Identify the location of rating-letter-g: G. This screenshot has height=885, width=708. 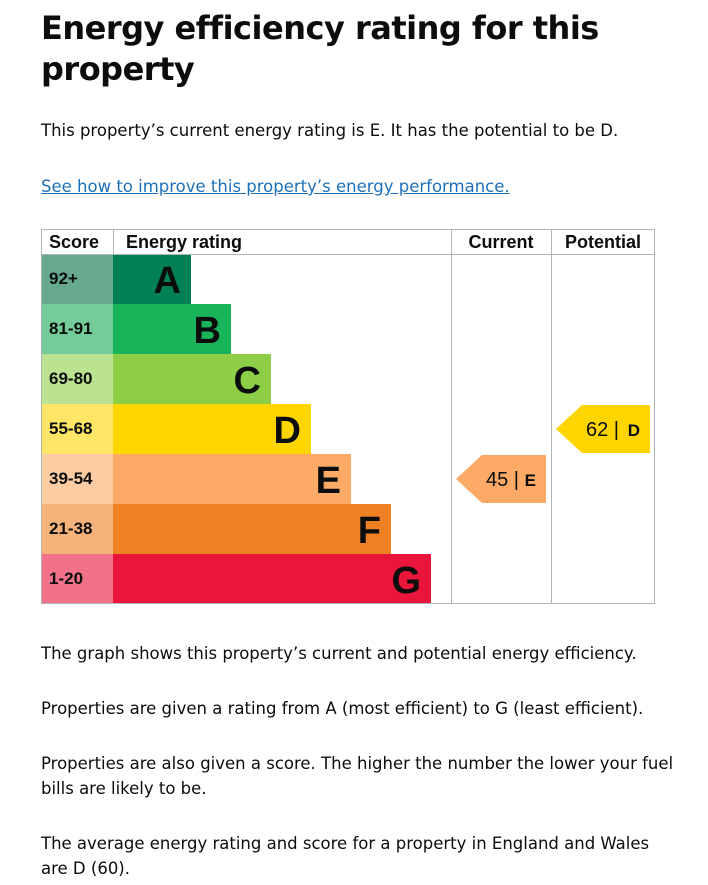
(406, 581).